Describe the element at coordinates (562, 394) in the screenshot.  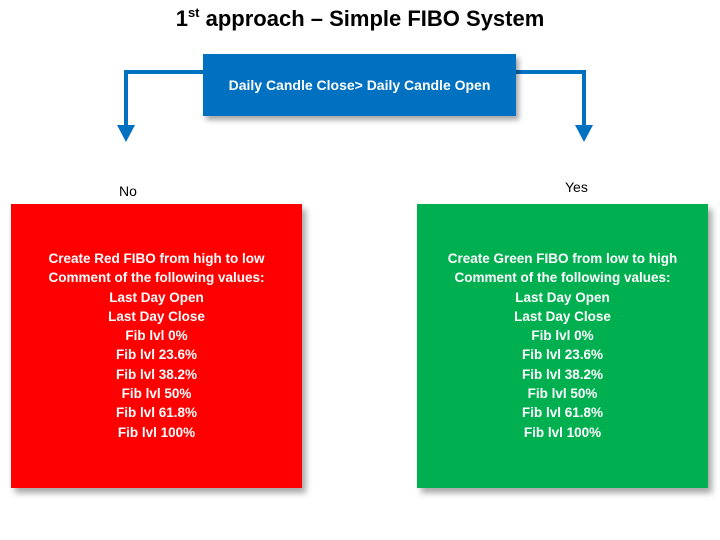
I see `yes-line-8: Fib lvl 50%` at that location.